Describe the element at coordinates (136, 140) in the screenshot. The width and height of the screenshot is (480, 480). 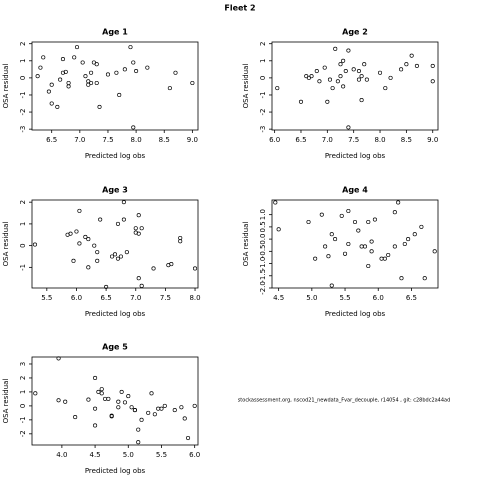
I see `x-tick-label: 8.0` at that location.